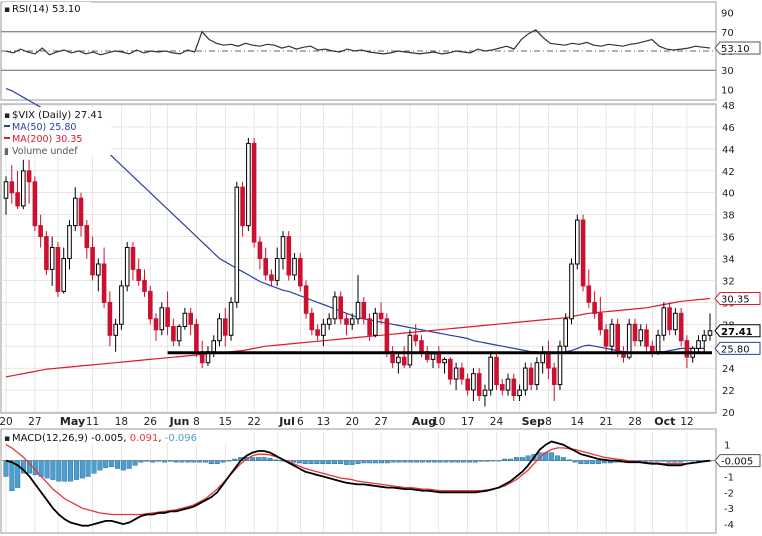  What do you see at coordinates (728, 216) in the screenshot?
I see `price-tick-label: 38` at bounding box center [728, 216].